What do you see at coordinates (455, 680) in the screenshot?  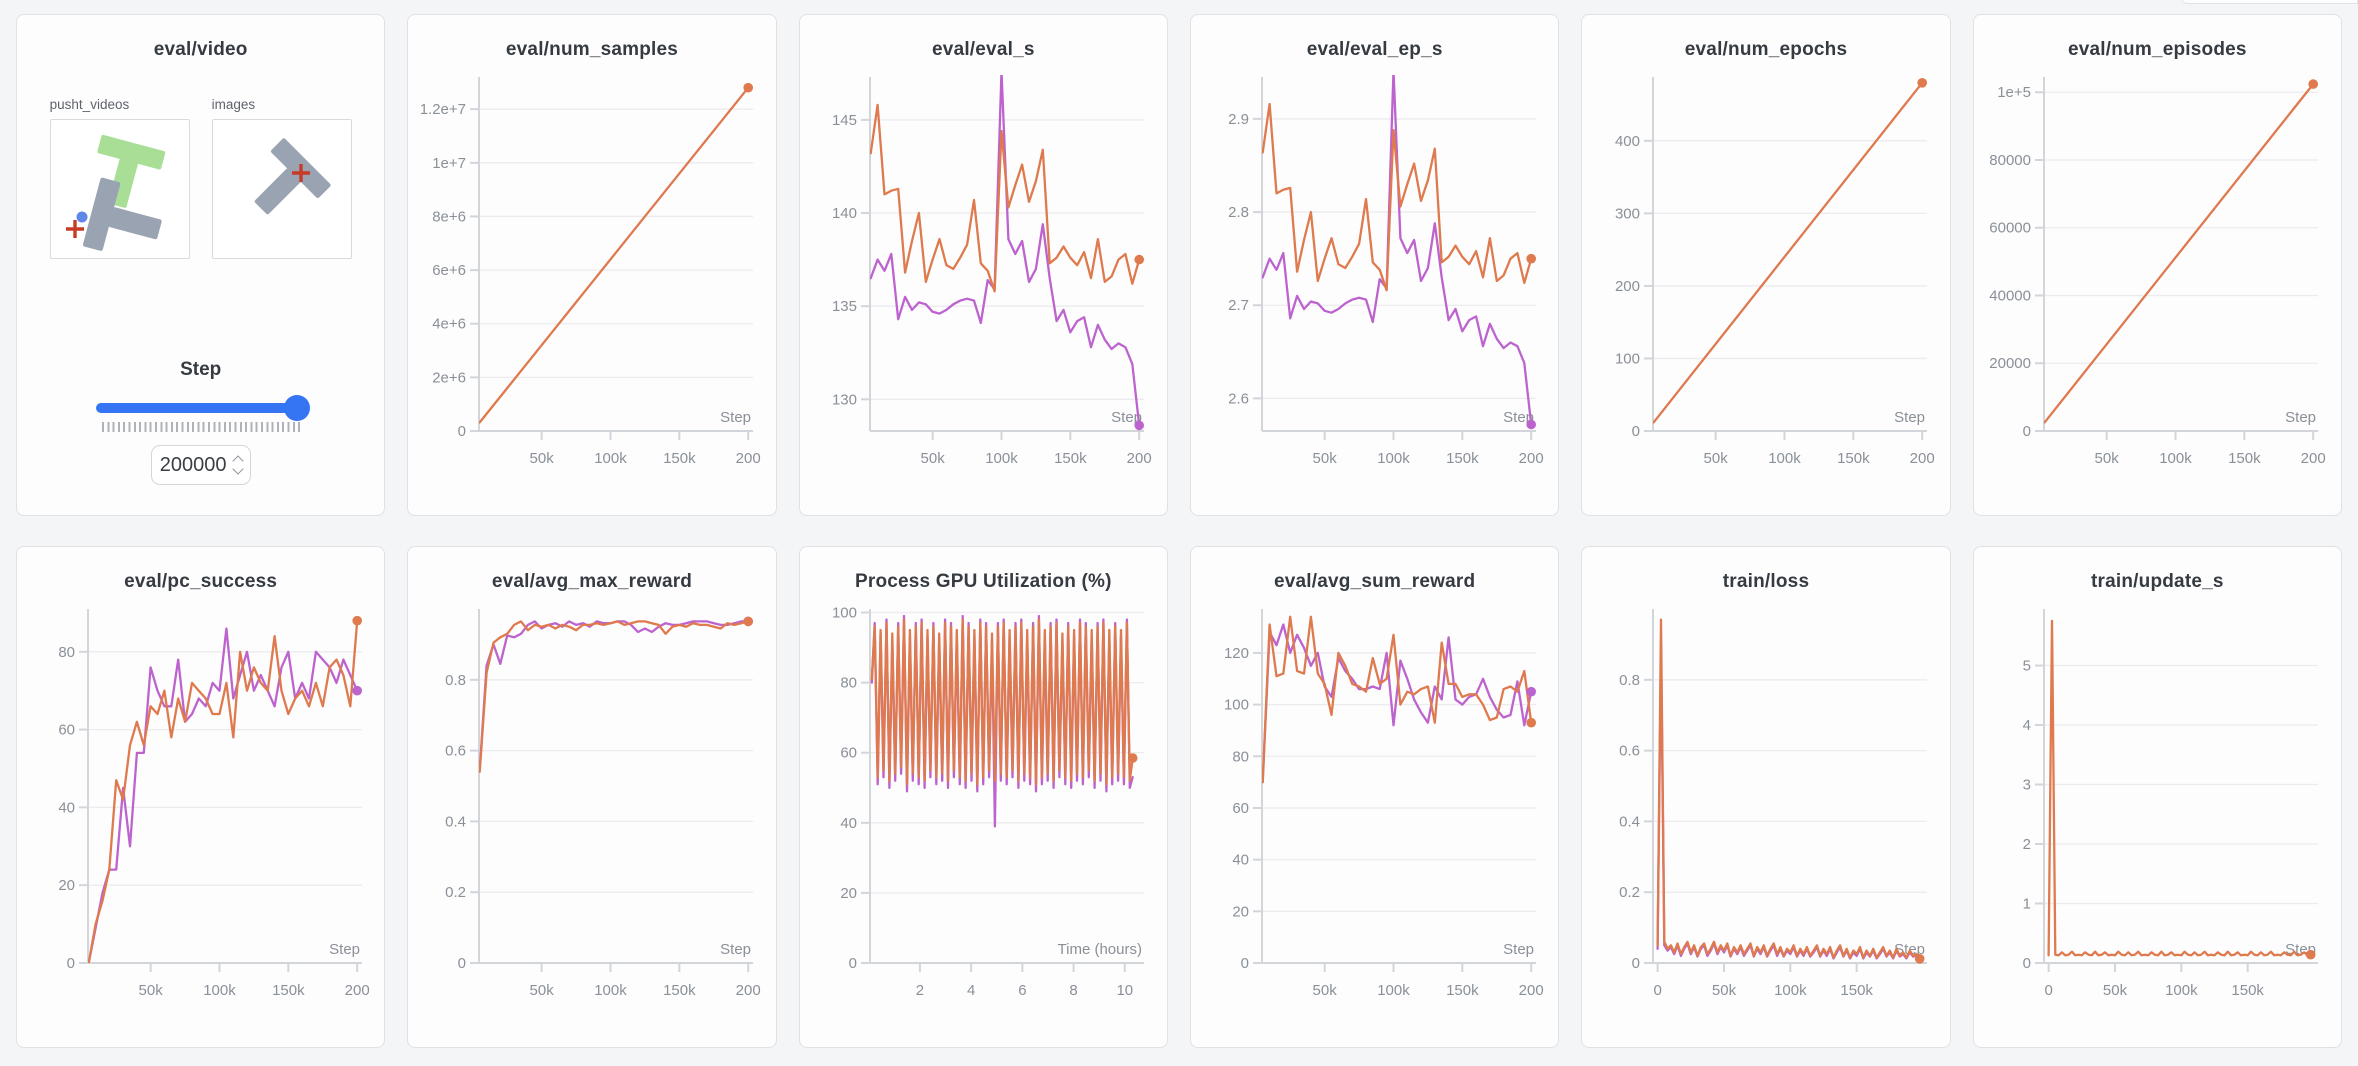 I see `svg-text: 0.8` at bounding box center [455, 680].